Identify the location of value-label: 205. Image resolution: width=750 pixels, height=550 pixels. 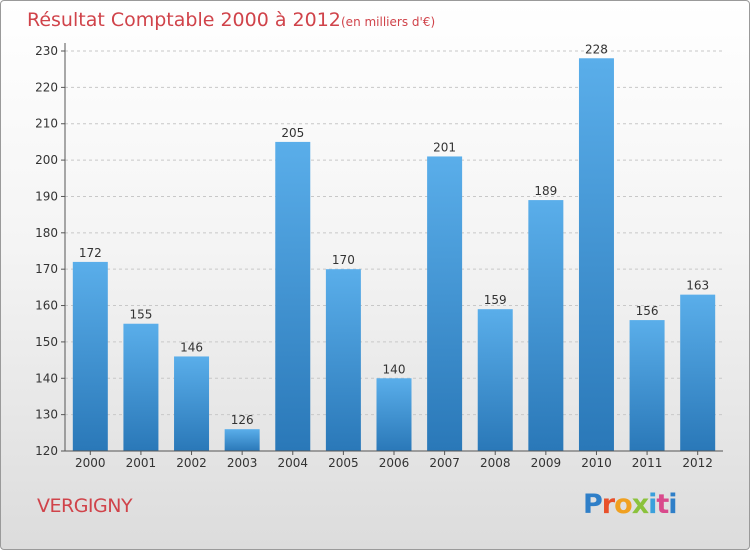
(292, 133).